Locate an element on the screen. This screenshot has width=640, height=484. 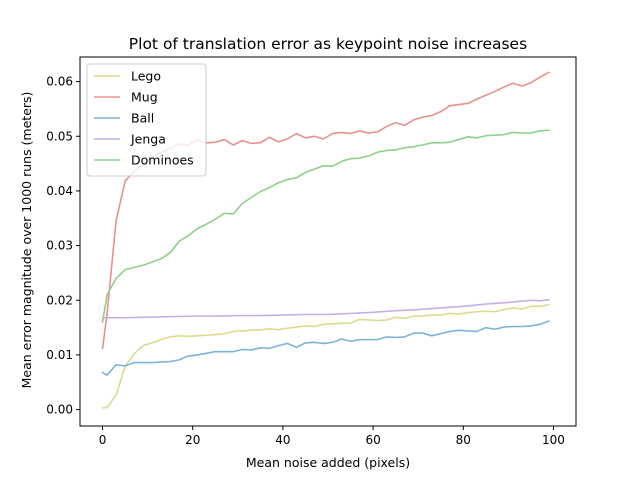
legend-label: Jenga is located at coordinates (148, 139).